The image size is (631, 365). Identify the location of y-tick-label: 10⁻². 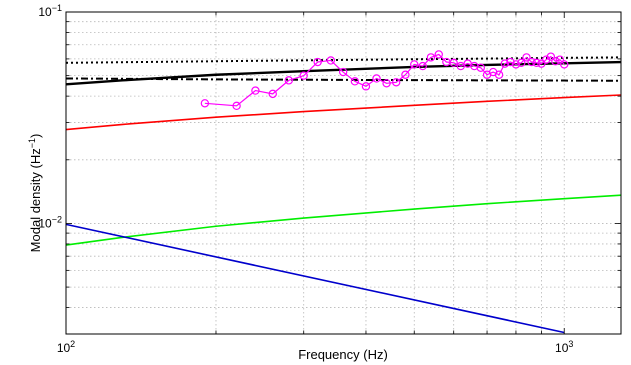
(50, 222).